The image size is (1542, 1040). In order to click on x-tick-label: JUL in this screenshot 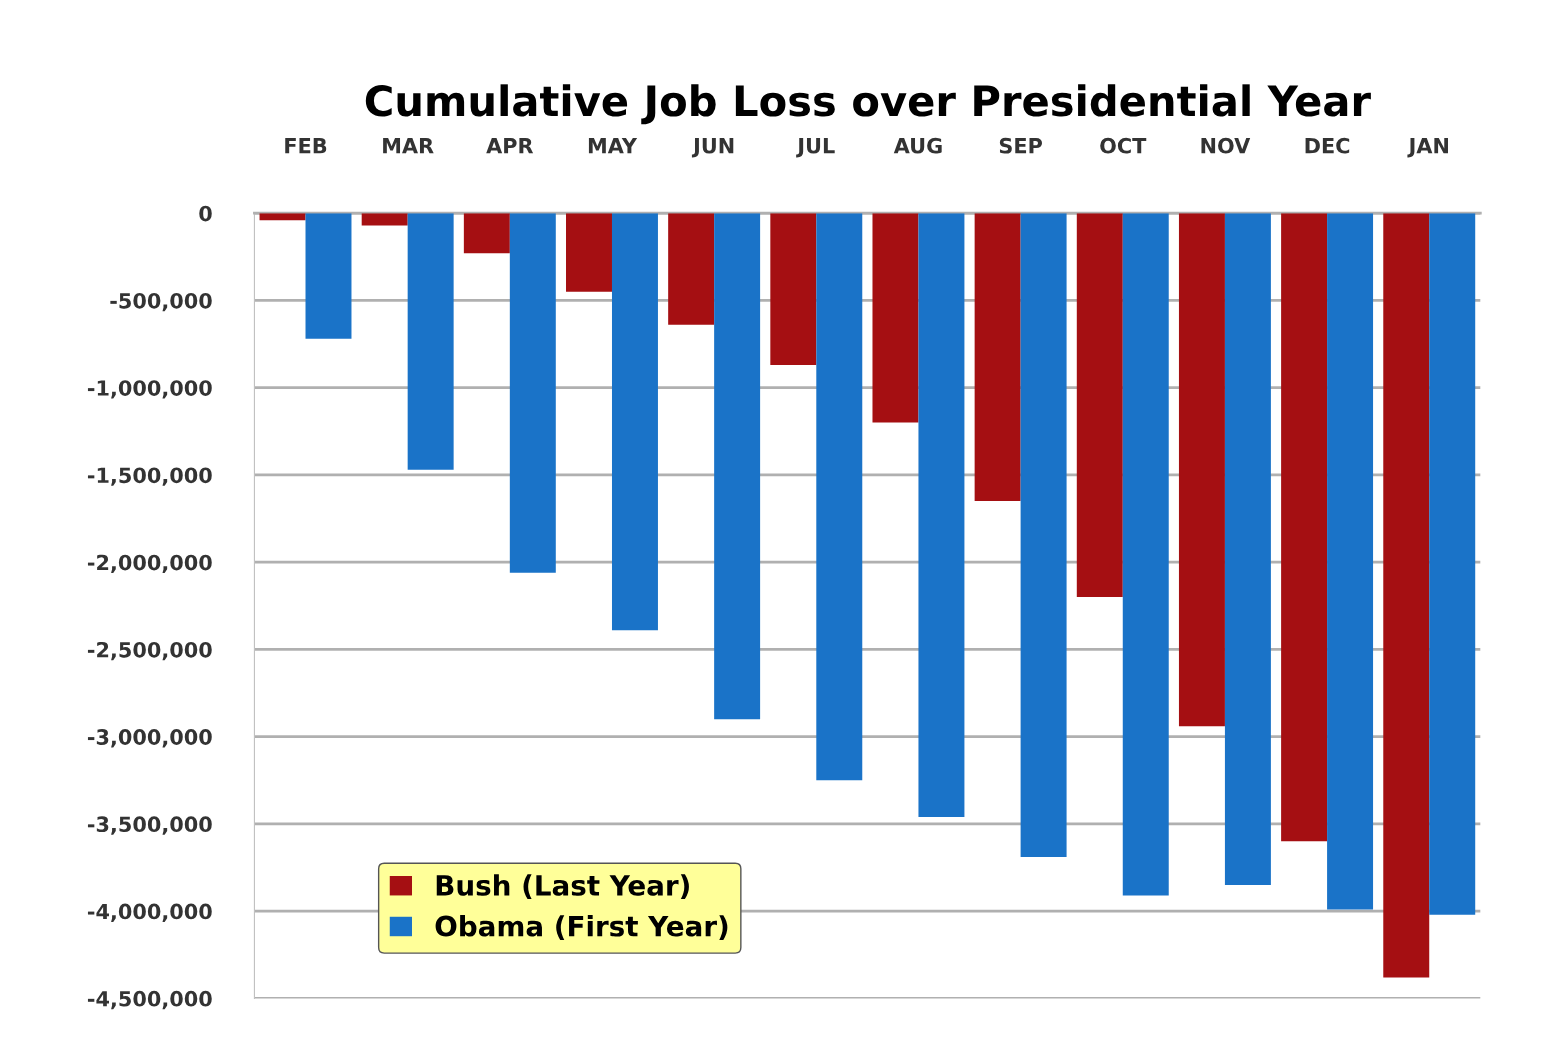, I will do `click(815, 148)`.